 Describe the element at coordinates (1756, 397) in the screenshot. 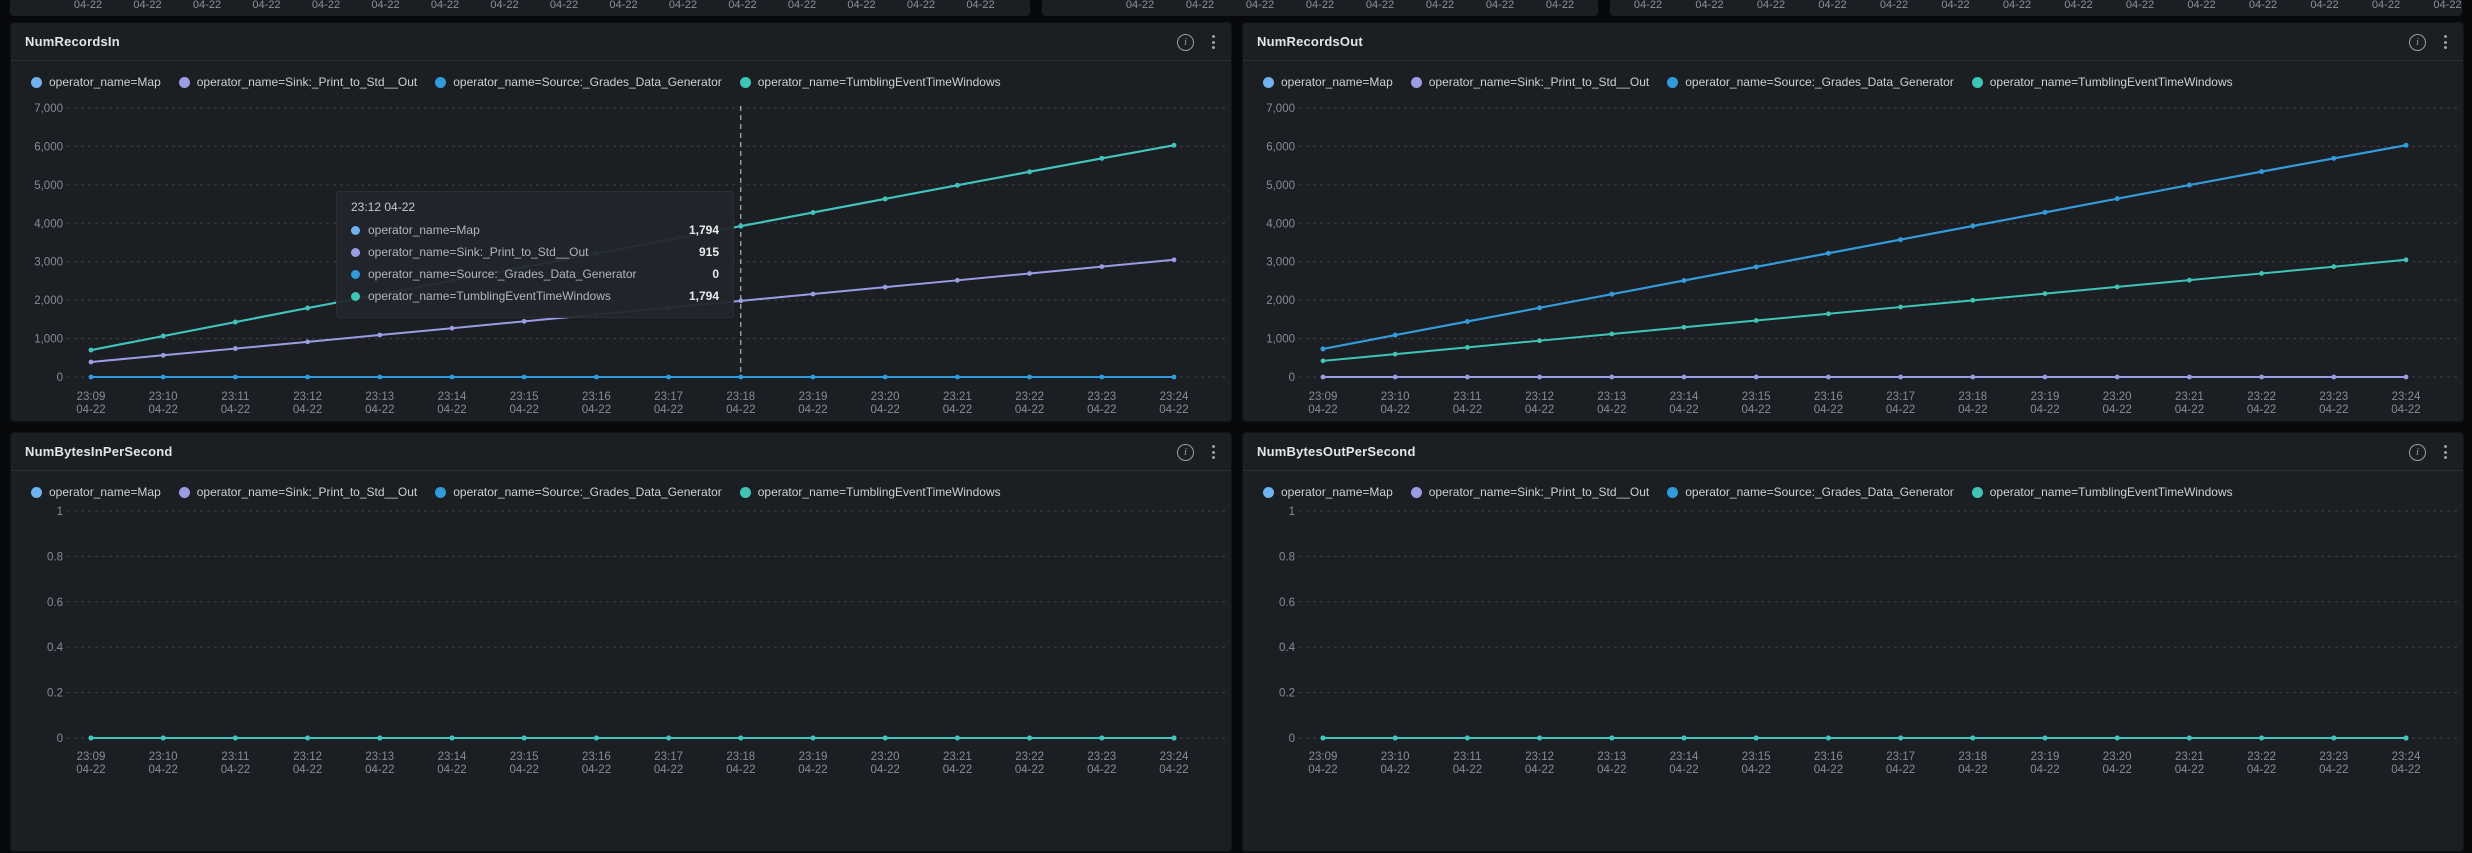

I see `svg-text: 23:15` at that location.